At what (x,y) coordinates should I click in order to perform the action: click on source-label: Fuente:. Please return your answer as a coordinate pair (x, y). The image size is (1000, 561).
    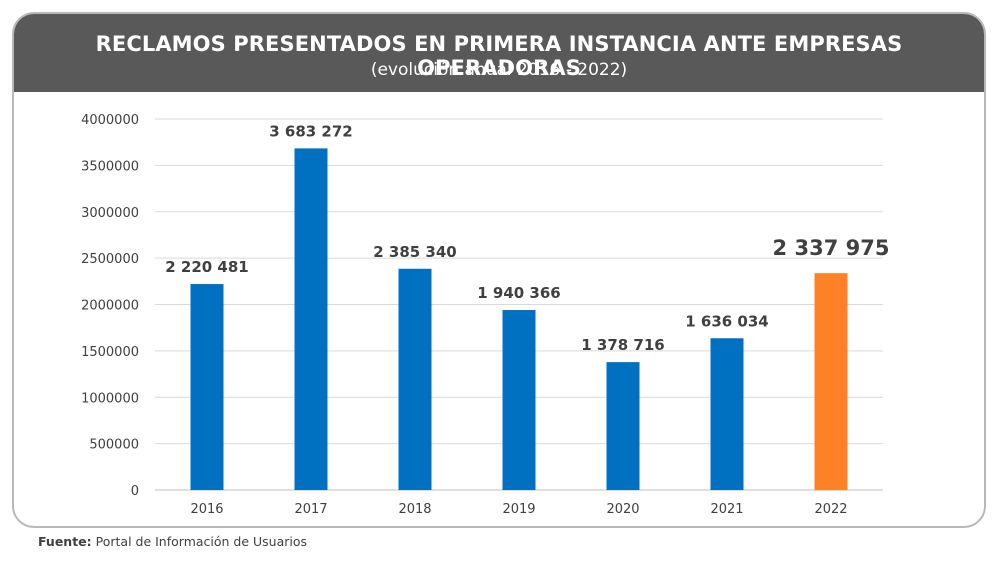
    Looking at the image, I should click on (65, 541).